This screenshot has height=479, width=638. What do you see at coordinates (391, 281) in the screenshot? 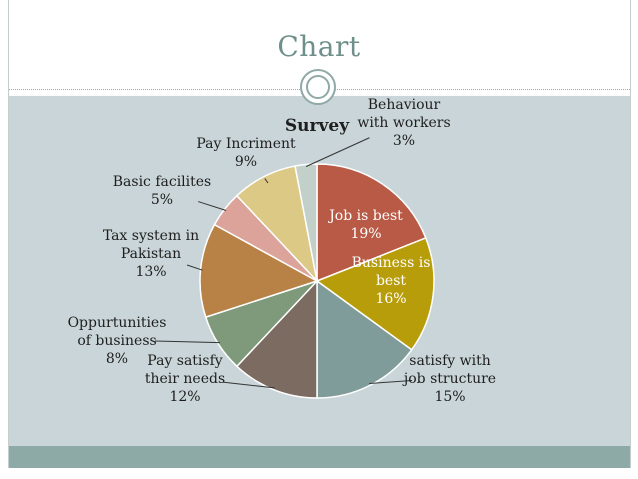
I see `slice-label: Business is best 16%` at bounding box center [391, 281].